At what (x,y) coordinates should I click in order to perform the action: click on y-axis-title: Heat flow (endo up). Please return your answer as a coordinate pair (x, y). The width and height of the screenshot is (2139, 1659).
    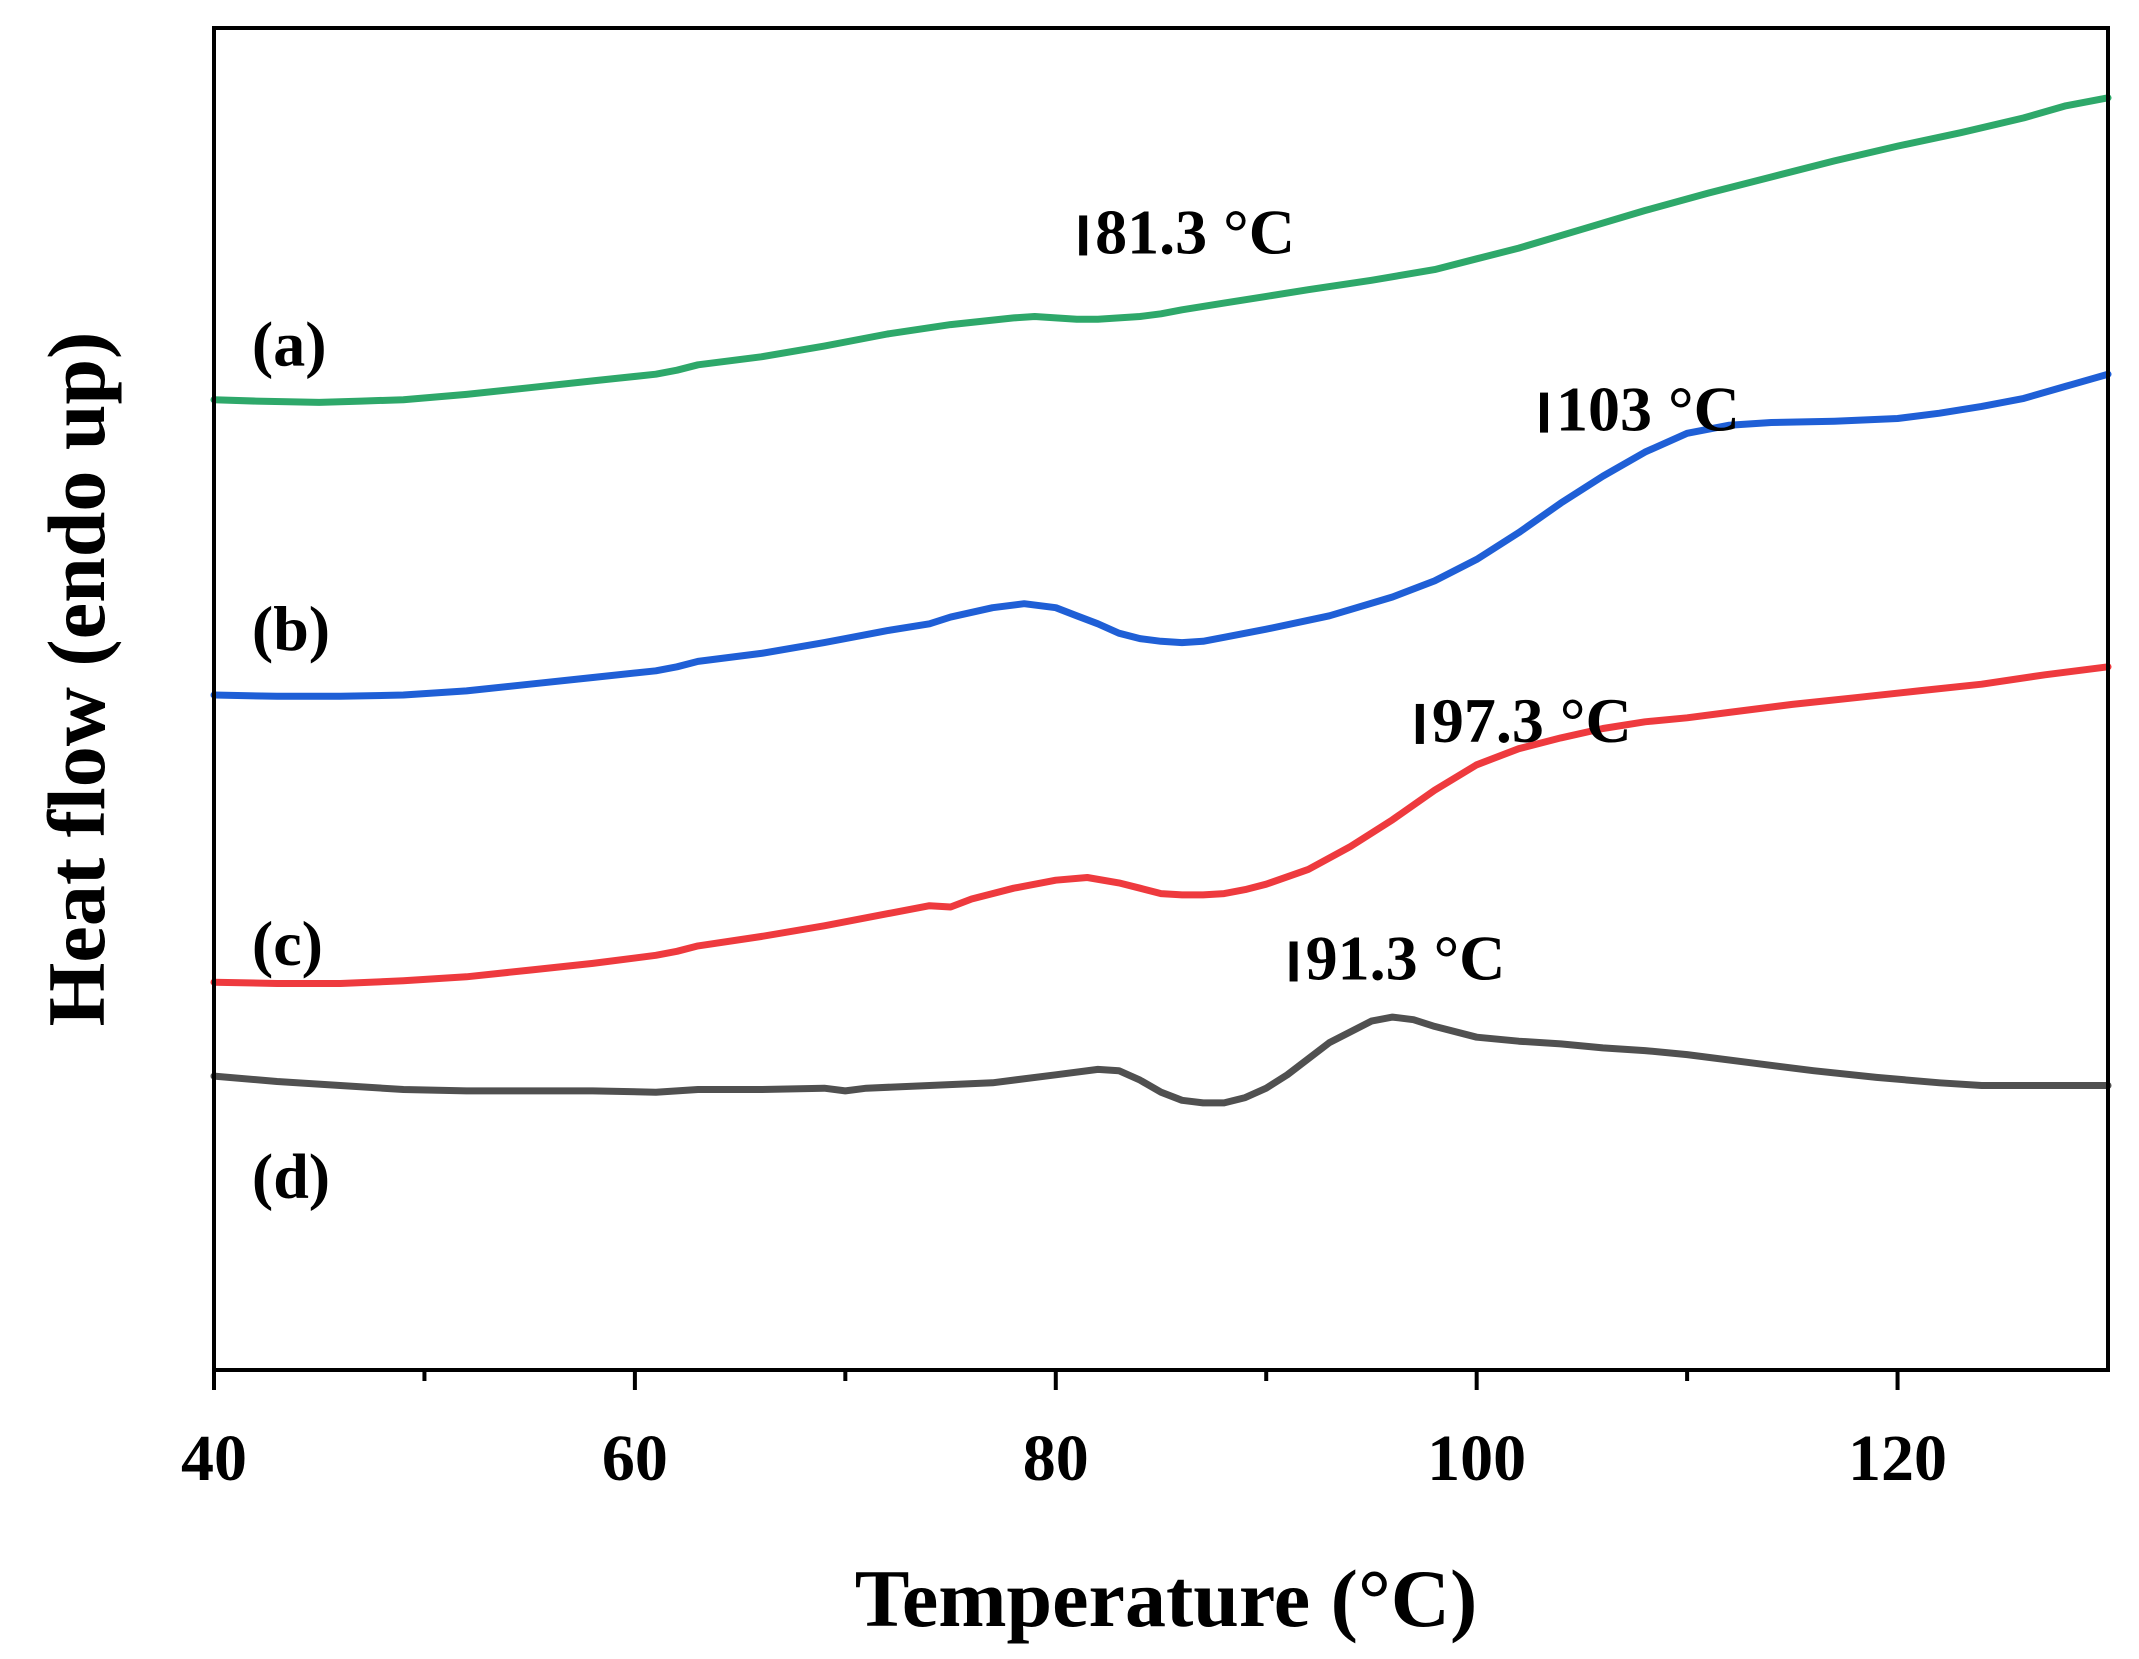
    Looking at the image, I should click on (76, 679).